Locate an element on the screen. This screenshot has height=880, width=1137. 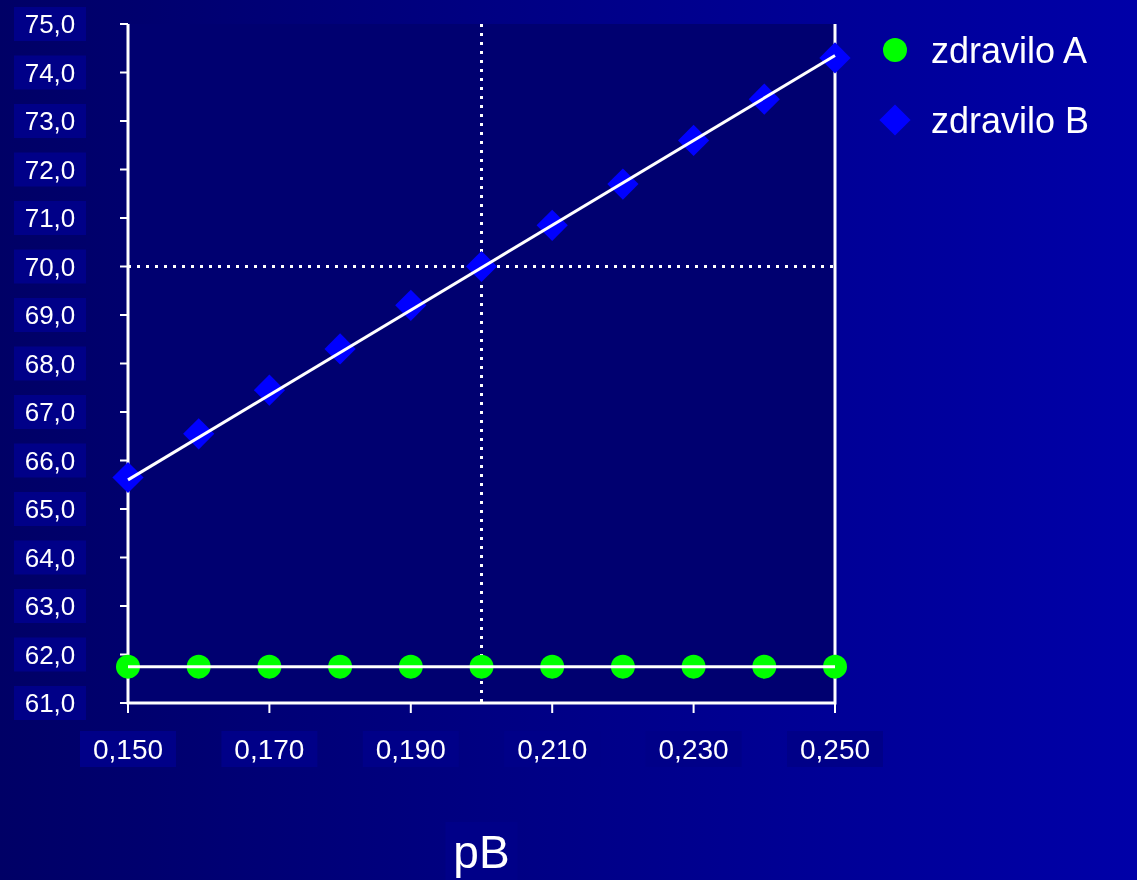
x-tick-label: 0,150 is located at coordinates (128, 749).